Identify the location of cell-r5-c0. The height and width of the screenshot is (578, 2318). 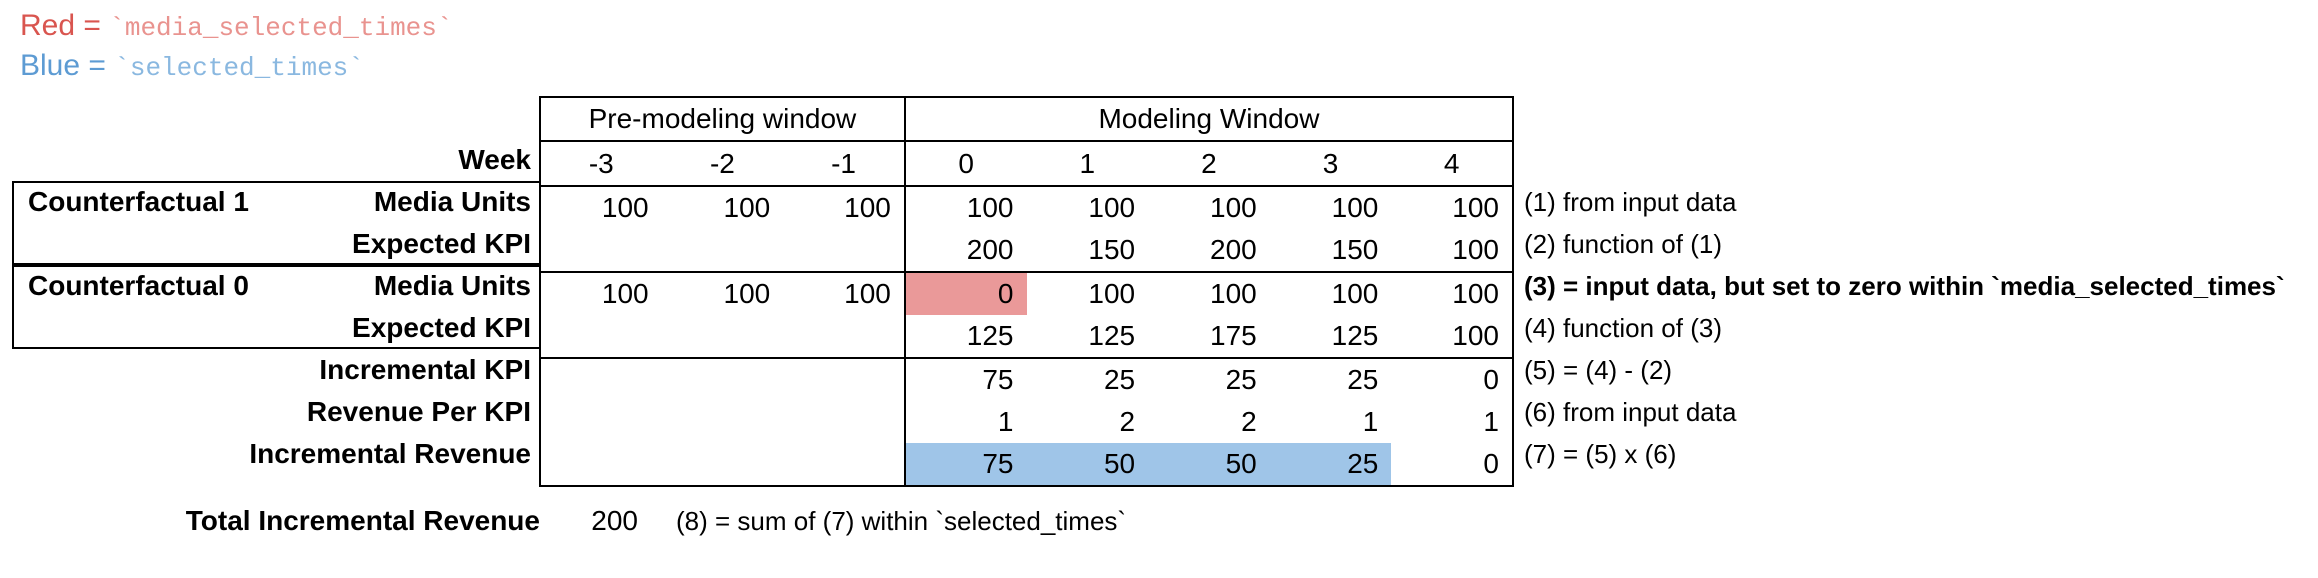
(600, 422).